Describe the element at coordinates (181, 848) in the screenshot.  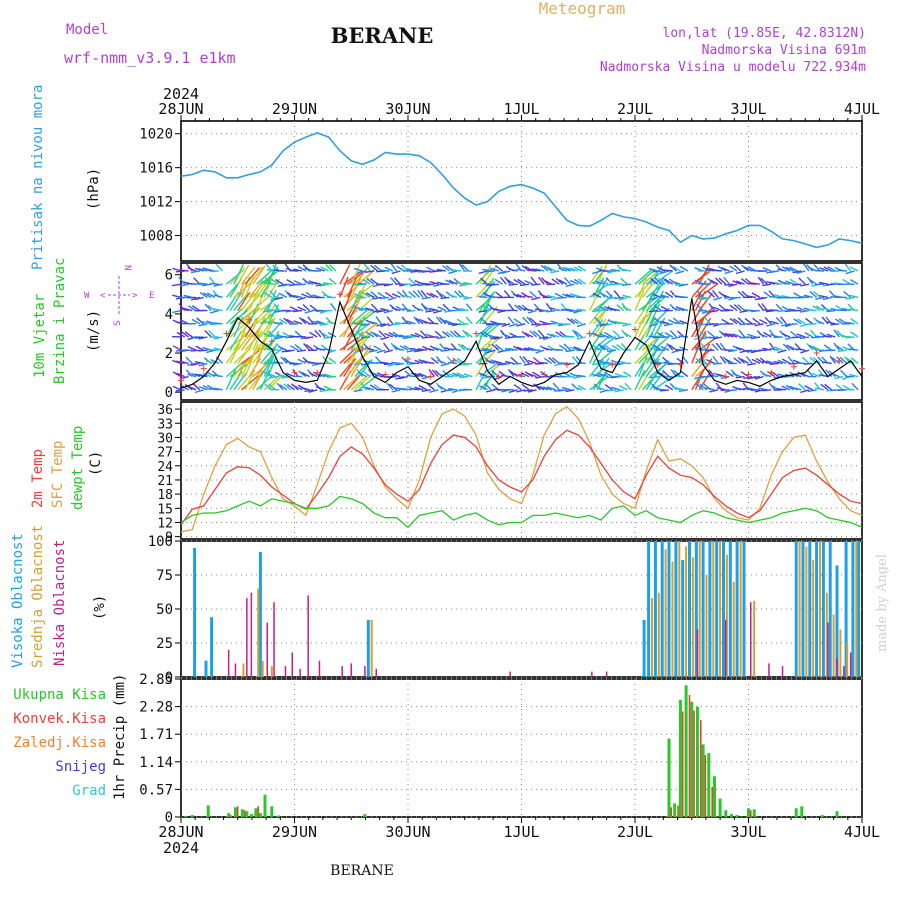
I see `year-bottom: 2024` at that location.